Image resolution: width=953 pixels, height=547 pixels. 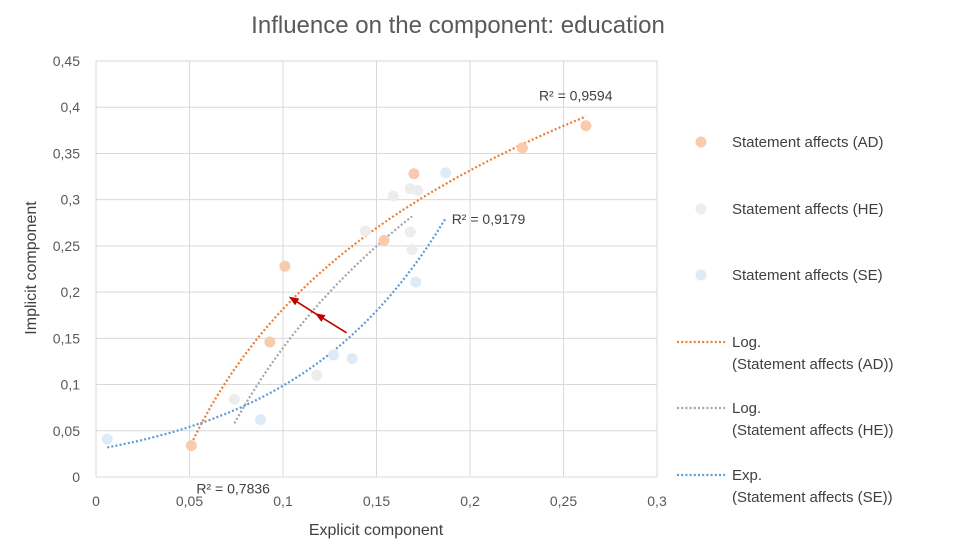 I want to click on x-tick-label: 0,25, so click(x=563, y=501).